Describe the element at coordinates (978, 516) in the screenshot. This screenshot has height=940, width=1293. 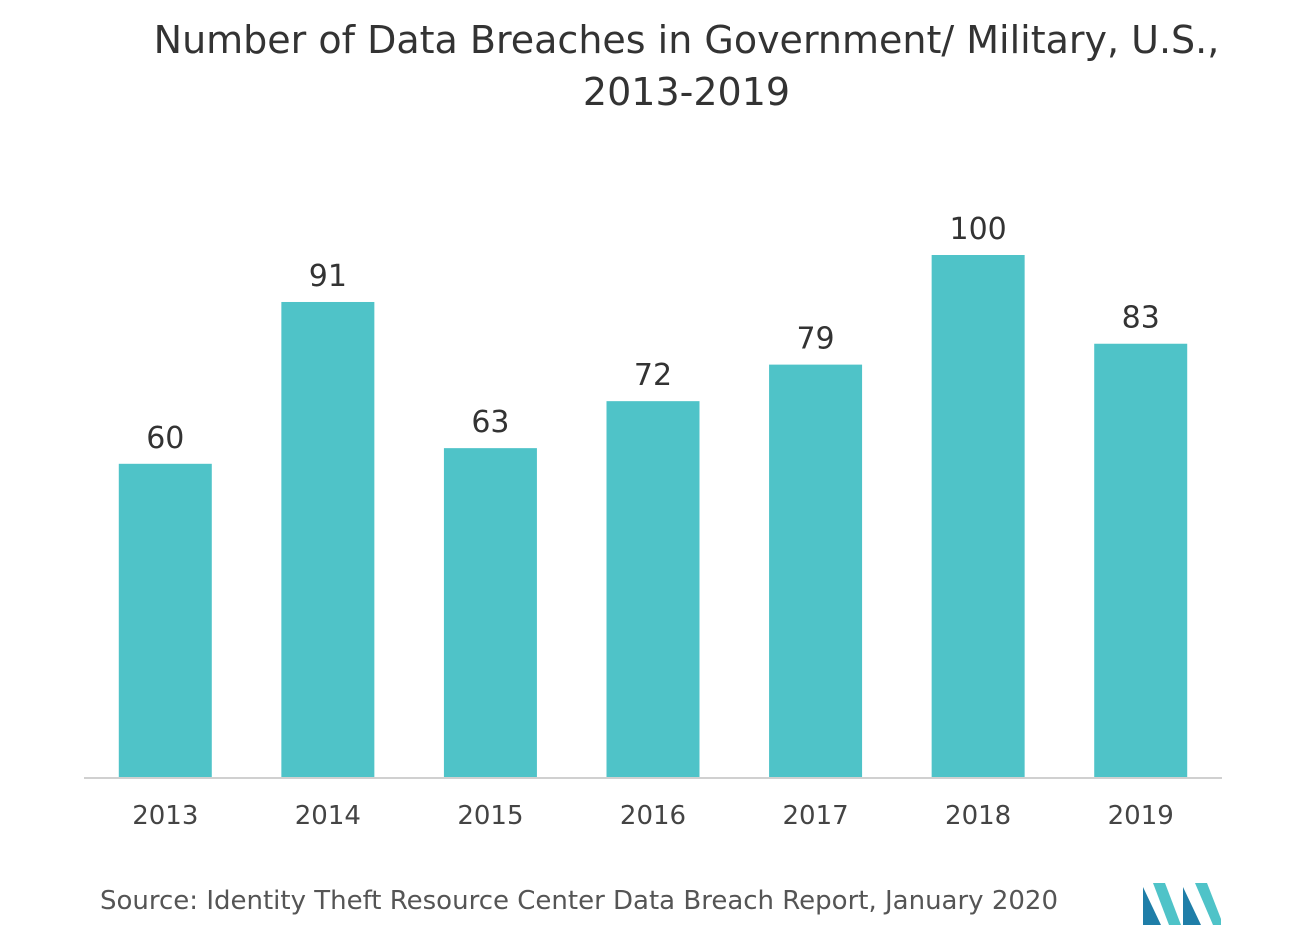
I see `bar-2018` at that location.